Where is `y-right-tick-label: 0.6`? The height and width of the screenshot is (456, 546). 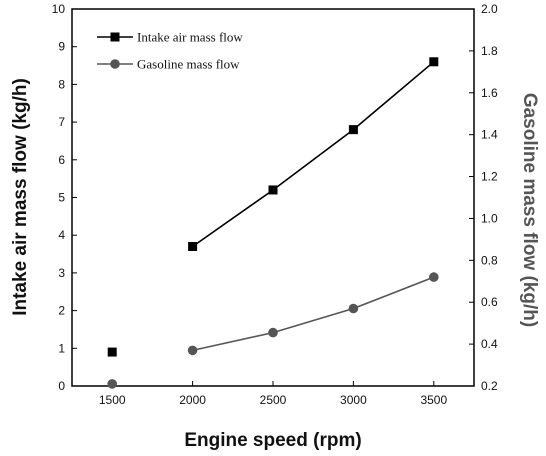 y-right-tick-label: 0.6 is located at coordinates (489, 302).